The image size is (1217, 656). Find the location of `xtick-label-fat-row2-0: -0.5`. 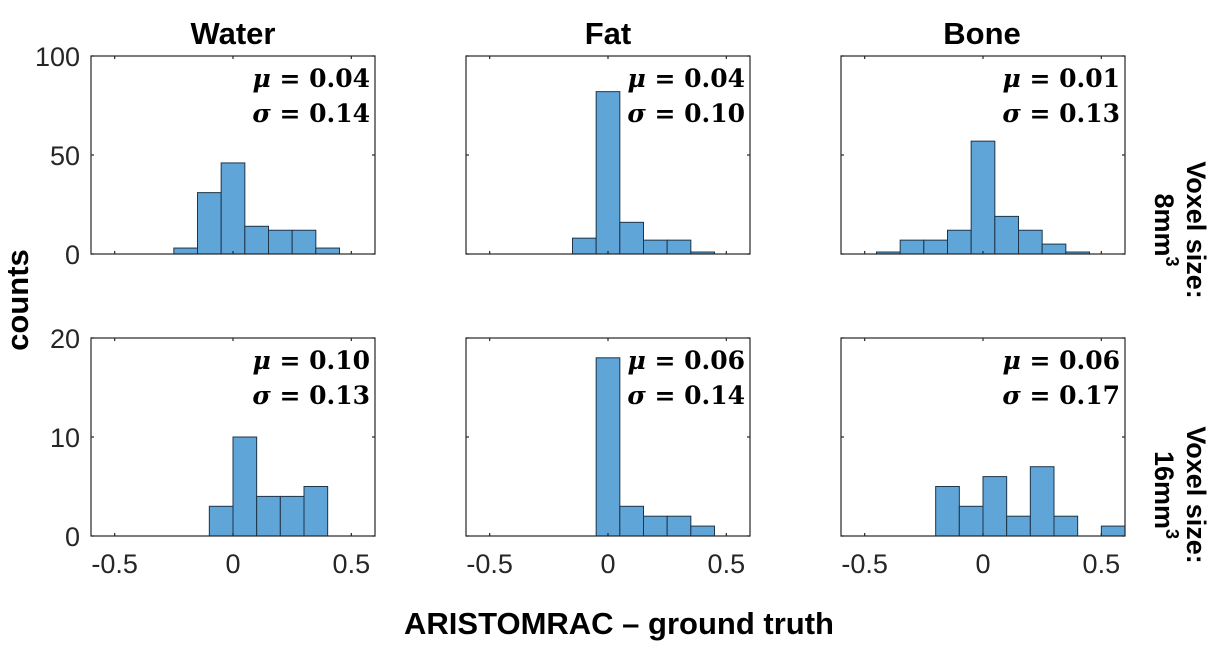

xtick-label-fat-row2-0: -0.5 is located at coordinates (489, 564).